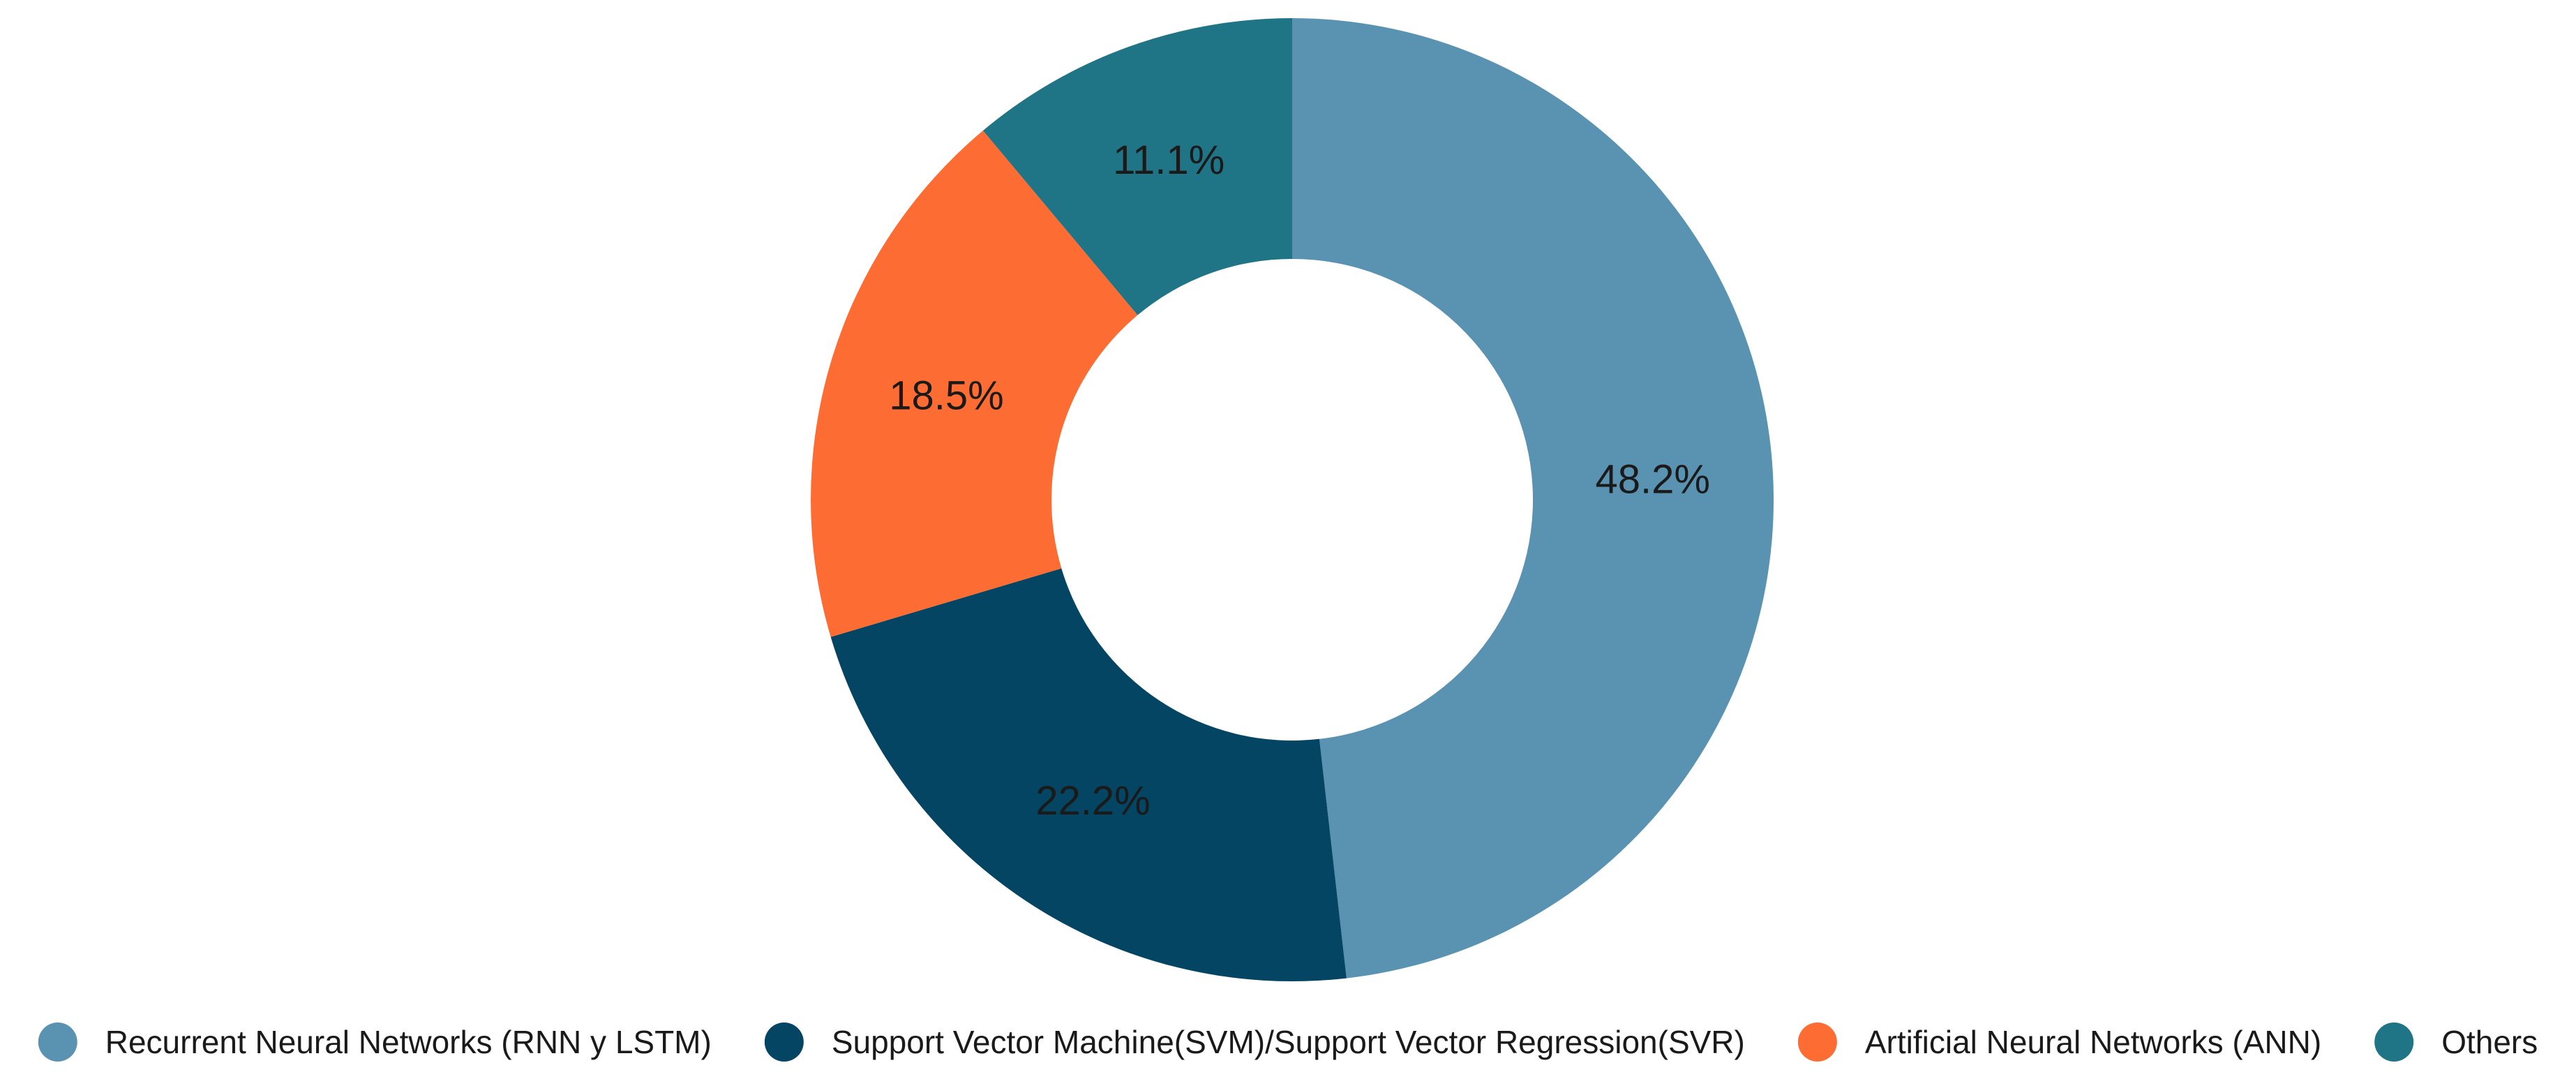  Describe the element at coordinates (1088, 774) in the screenshot. I see `slice-support-vector-machine-svm-support-vector-regression-svr` at that location.